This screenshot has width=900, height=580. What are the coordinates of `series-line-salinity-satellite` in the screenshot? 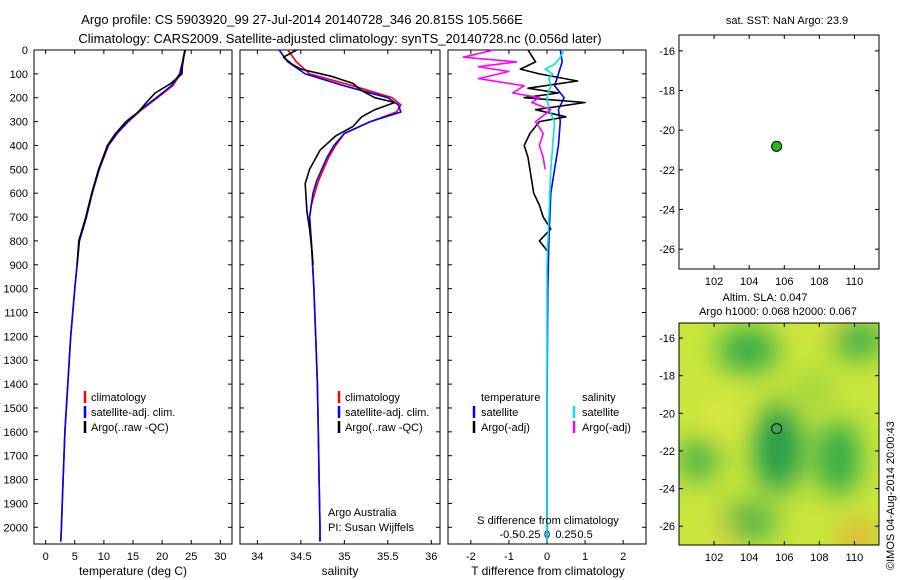 It's located at (554, 295).